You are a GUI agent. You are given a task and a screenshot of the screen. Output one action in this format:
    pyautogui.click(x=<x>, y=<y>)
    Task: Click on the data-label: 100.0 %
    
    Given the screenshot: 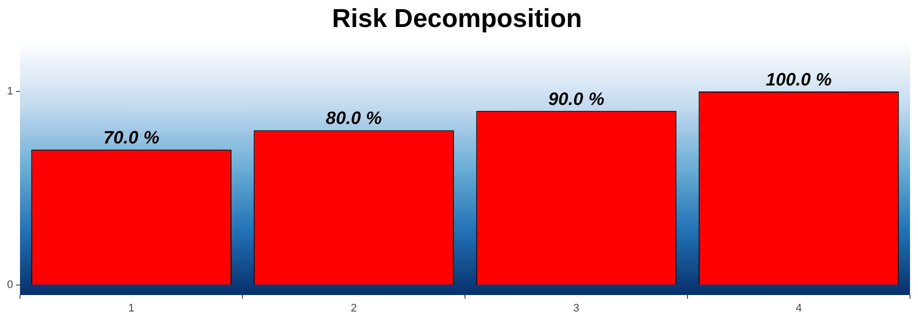 What is the action you would take?
    pyautogui.click(x=799, y=80)
    